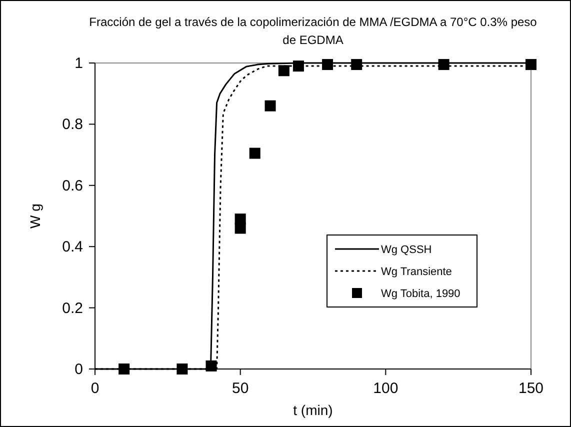 Image resolution: width=571 pixels, height=427 pixels. Describe the element at coordinates (72, 185) in the screenshot. I see `y-tick-label: 0.6` at that location.